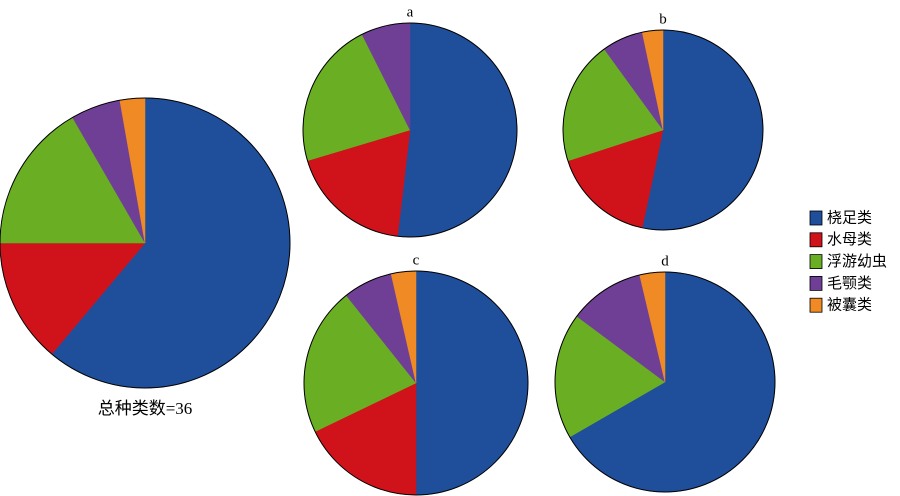 This screenshot has width=900, height=496. Describe the element at coordinates (416, 260) in the screenshot. I see `pie-title: c` at that location.